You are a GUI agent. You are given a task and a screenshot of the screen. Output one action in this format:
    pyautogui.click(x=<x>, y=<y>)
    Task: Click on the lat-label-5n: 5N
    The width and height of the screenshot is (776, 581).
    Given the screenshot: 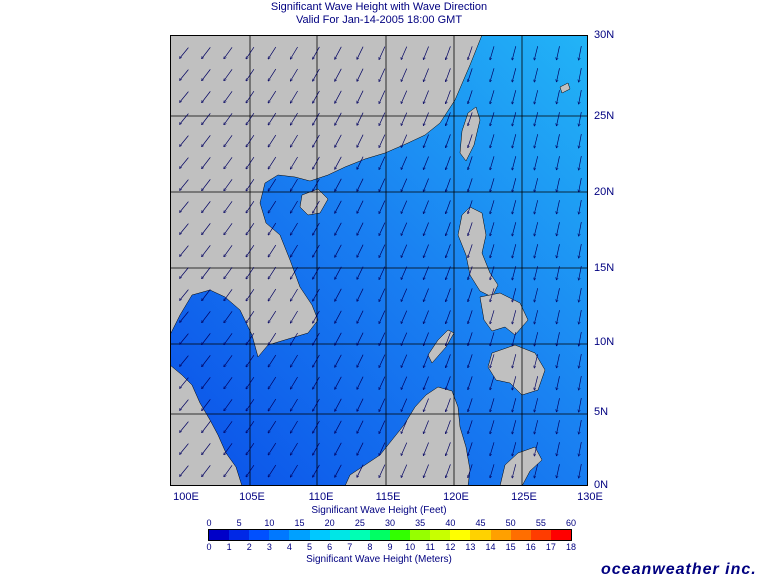 What is the action you would take?
    pyautogui.click(x=601, y=412)
    